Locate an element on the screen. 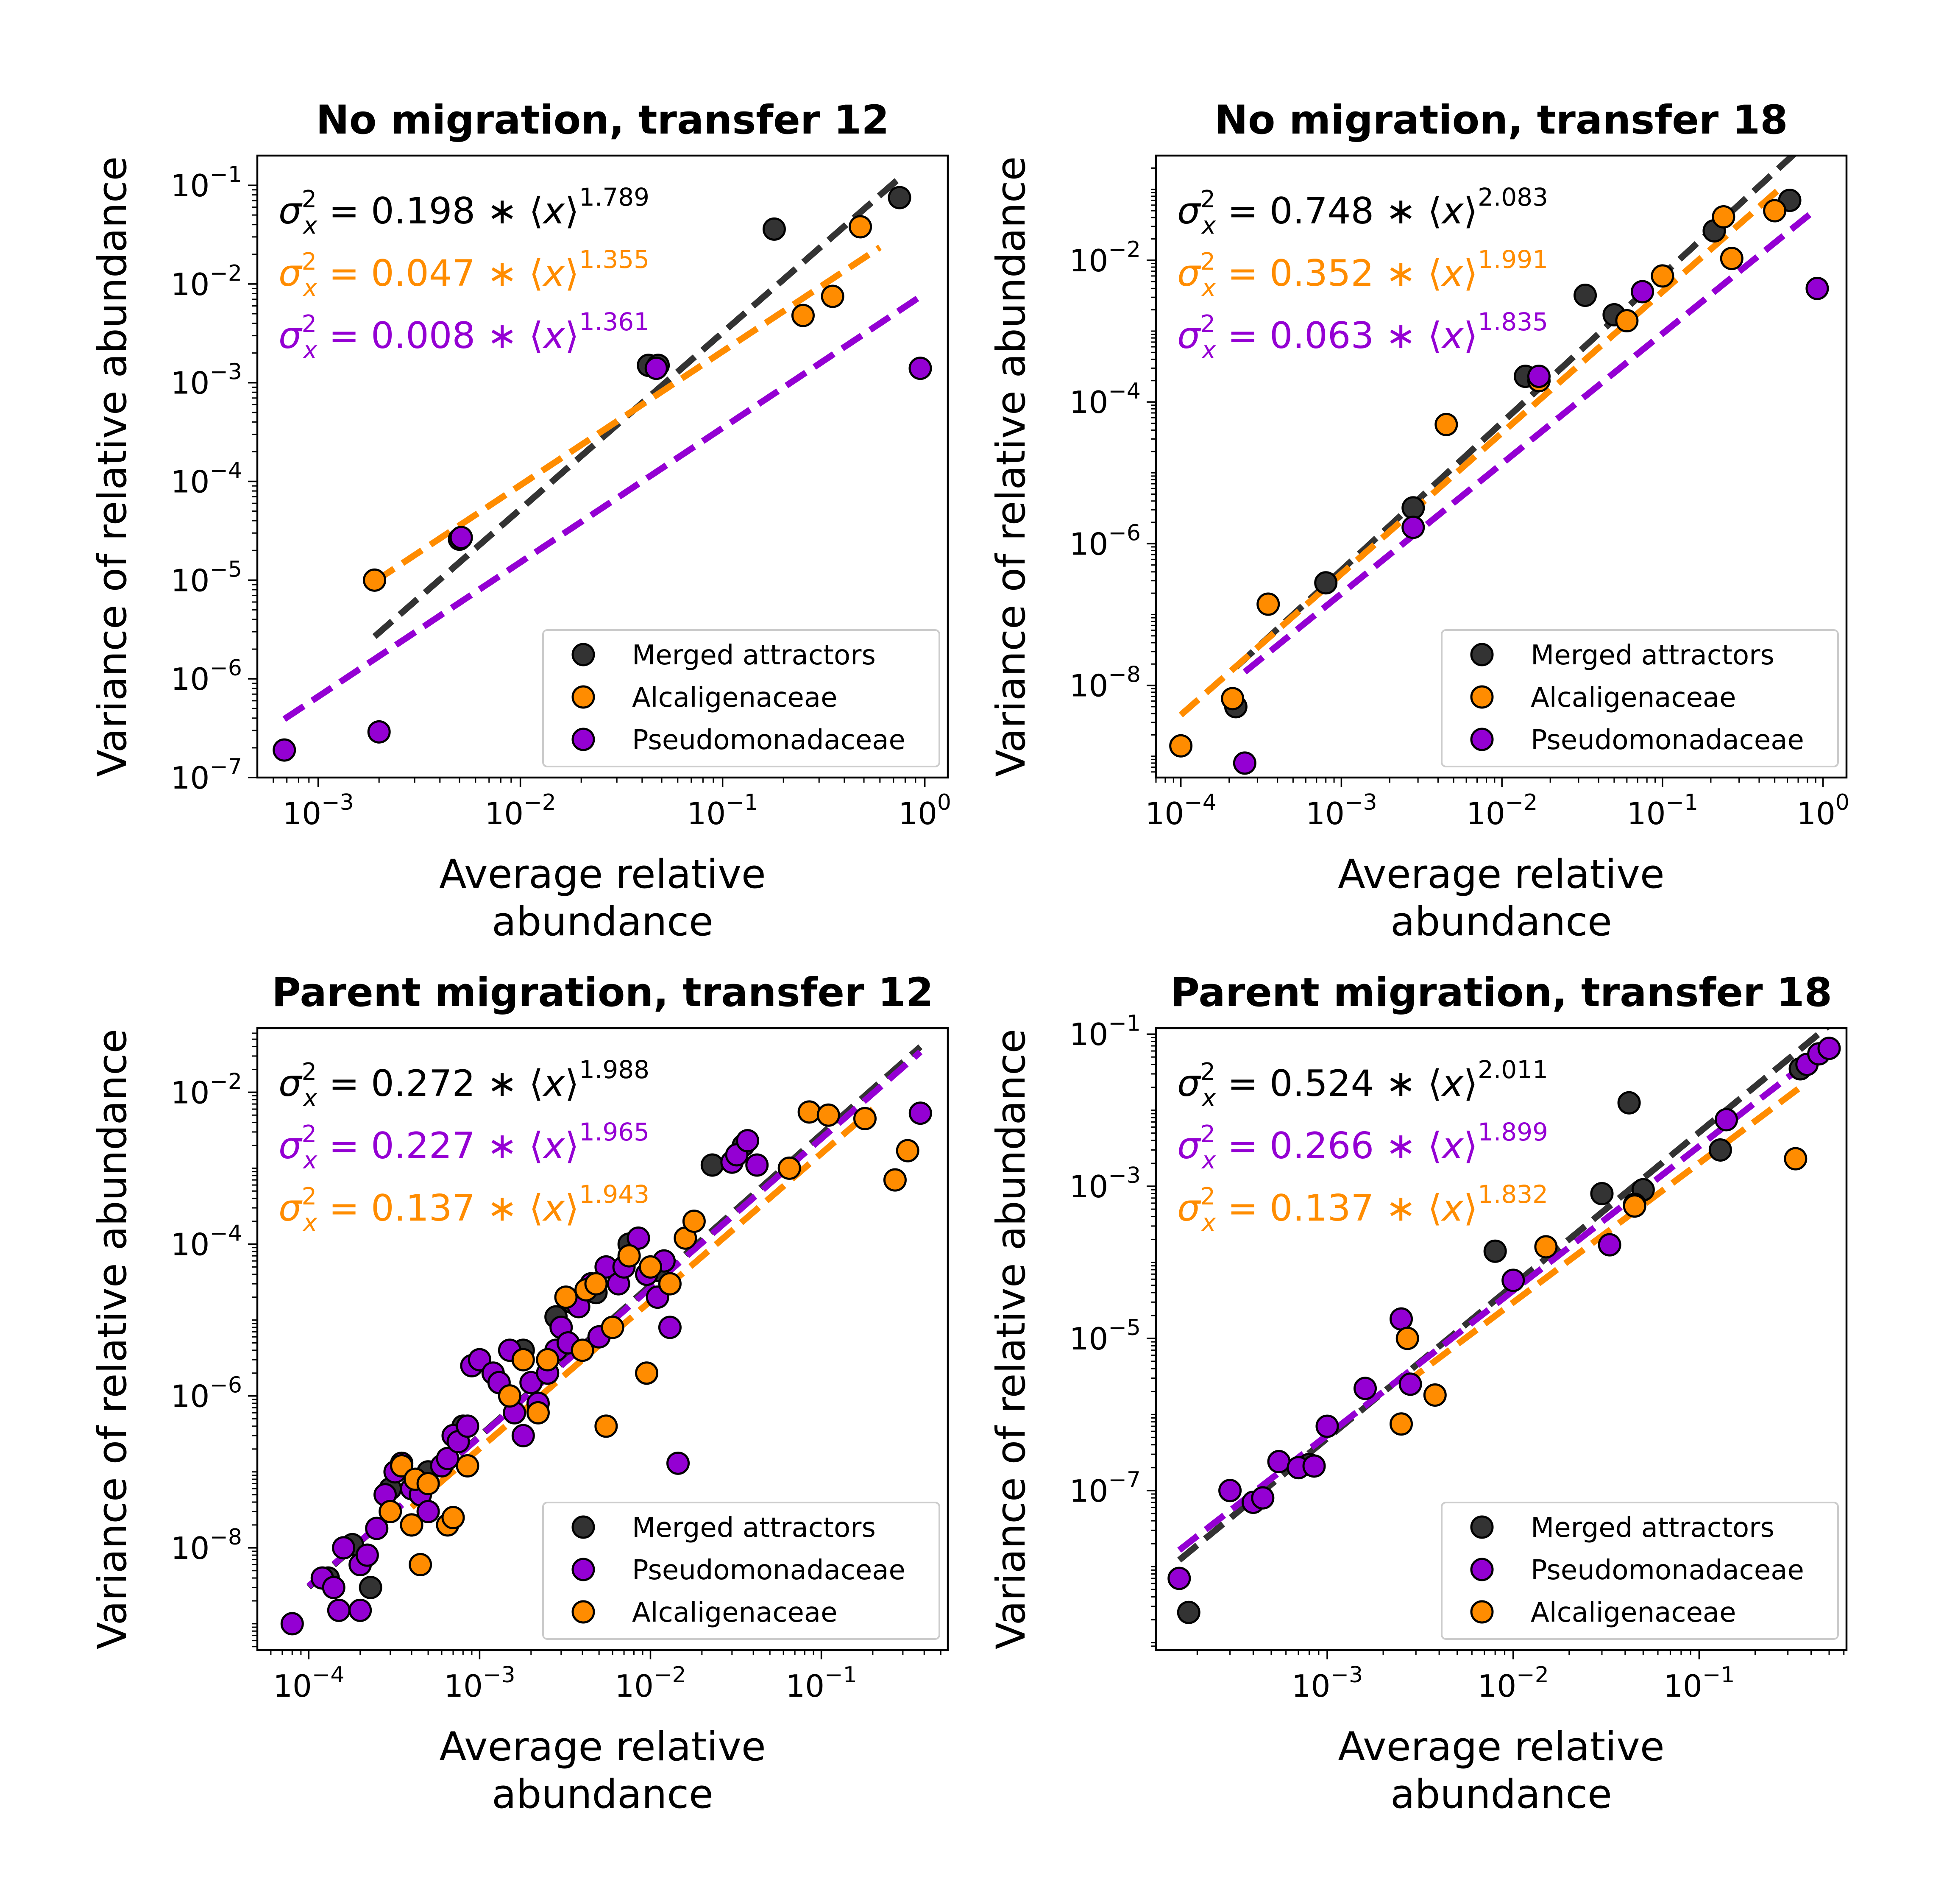 The height and width of the screenshot is (1904, 1944). y-tick-label: 10⁻⁵ is located at coordinates (1105, 1336).